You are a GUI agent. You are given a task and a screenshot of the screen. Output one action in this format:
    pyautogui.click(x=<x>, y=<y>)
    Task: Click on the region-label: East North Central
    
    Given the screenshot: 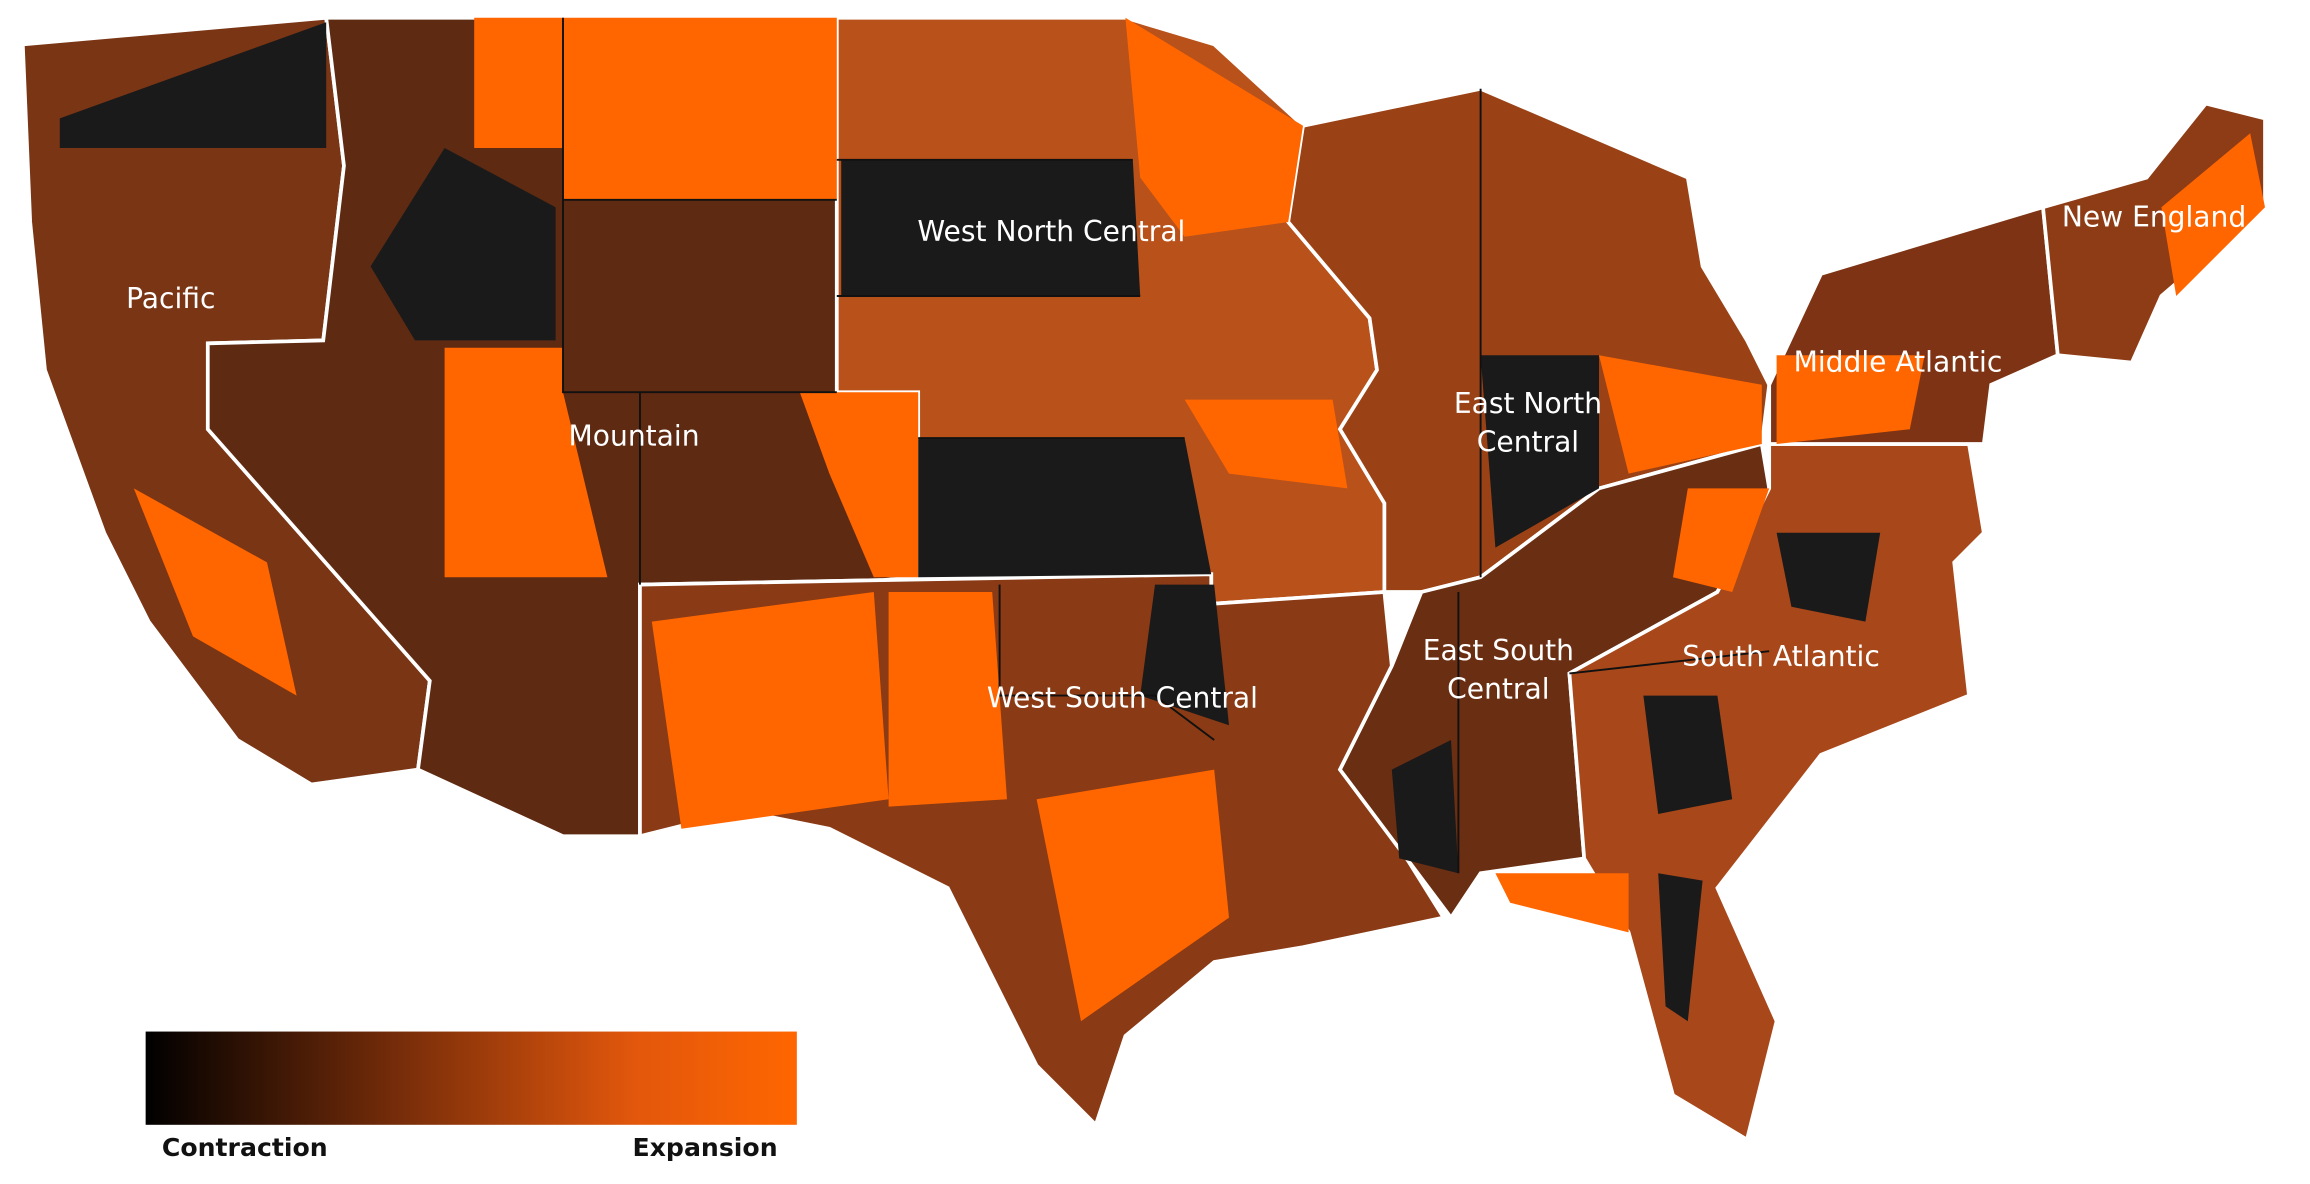 What is the action you would take?
    pyautogui.click(x=1528, y=422)
    